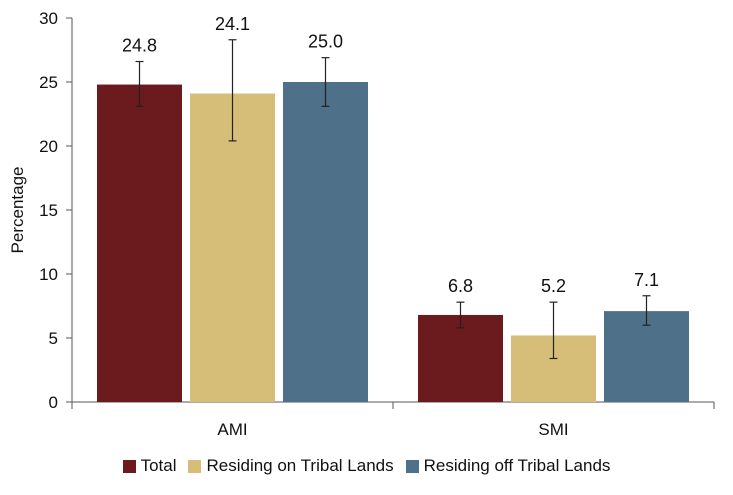 This screenshot has width=733, height=495. I want to click on legend-swatch-total, so click(129, 466).